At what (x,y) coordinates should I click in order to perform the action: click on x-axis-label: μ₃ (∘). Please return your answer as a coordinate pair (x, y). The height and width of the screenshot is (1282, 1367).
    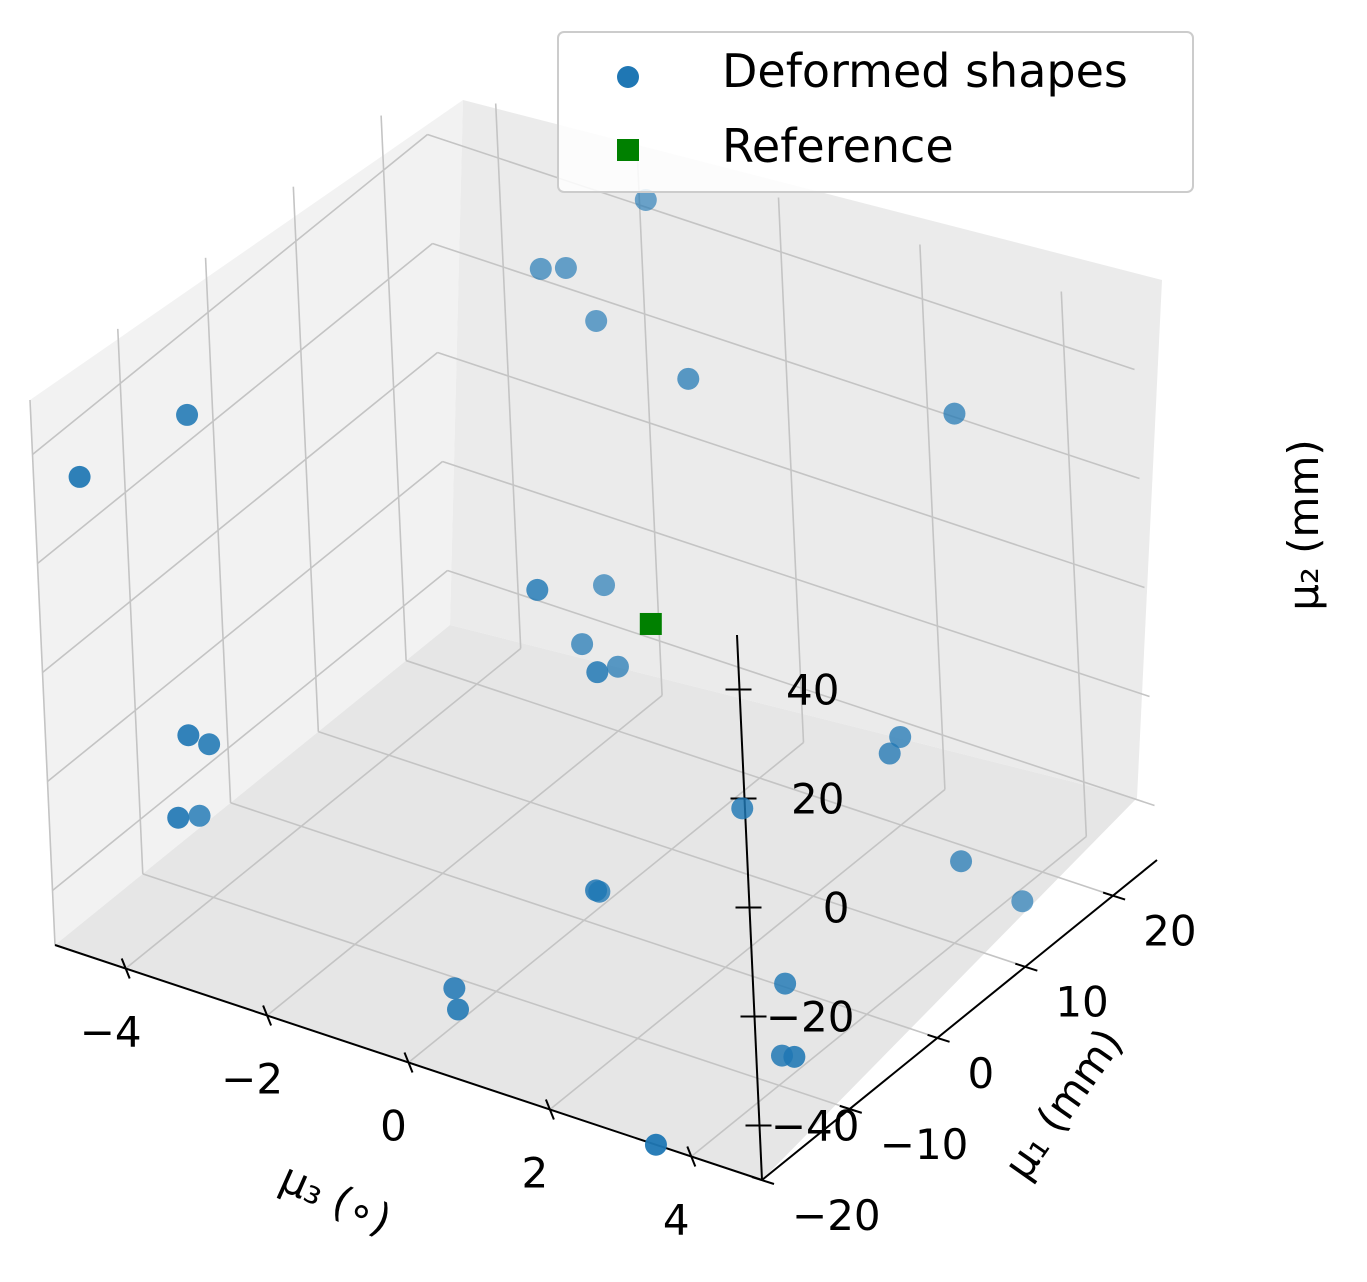
    Looking at the image, I should click on (336, 1199).